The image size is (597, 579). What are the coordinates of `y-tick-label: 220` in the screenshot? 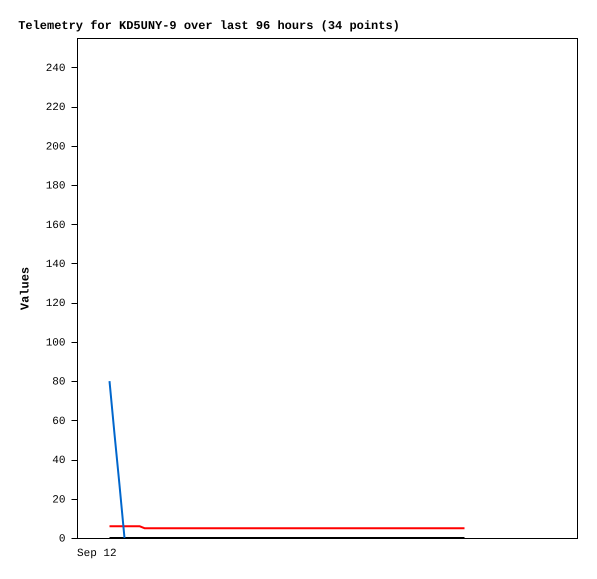 It's located at (56, 108).